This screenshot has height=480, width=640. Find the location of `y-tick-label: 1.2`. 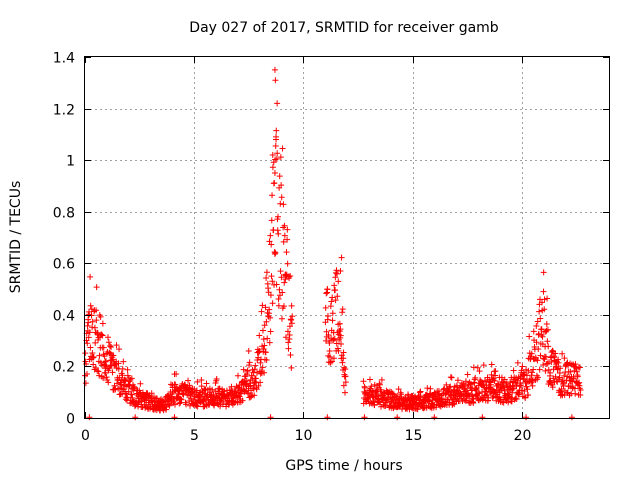

y-tick-label: 1.2 is located at coordinates (64, 111).